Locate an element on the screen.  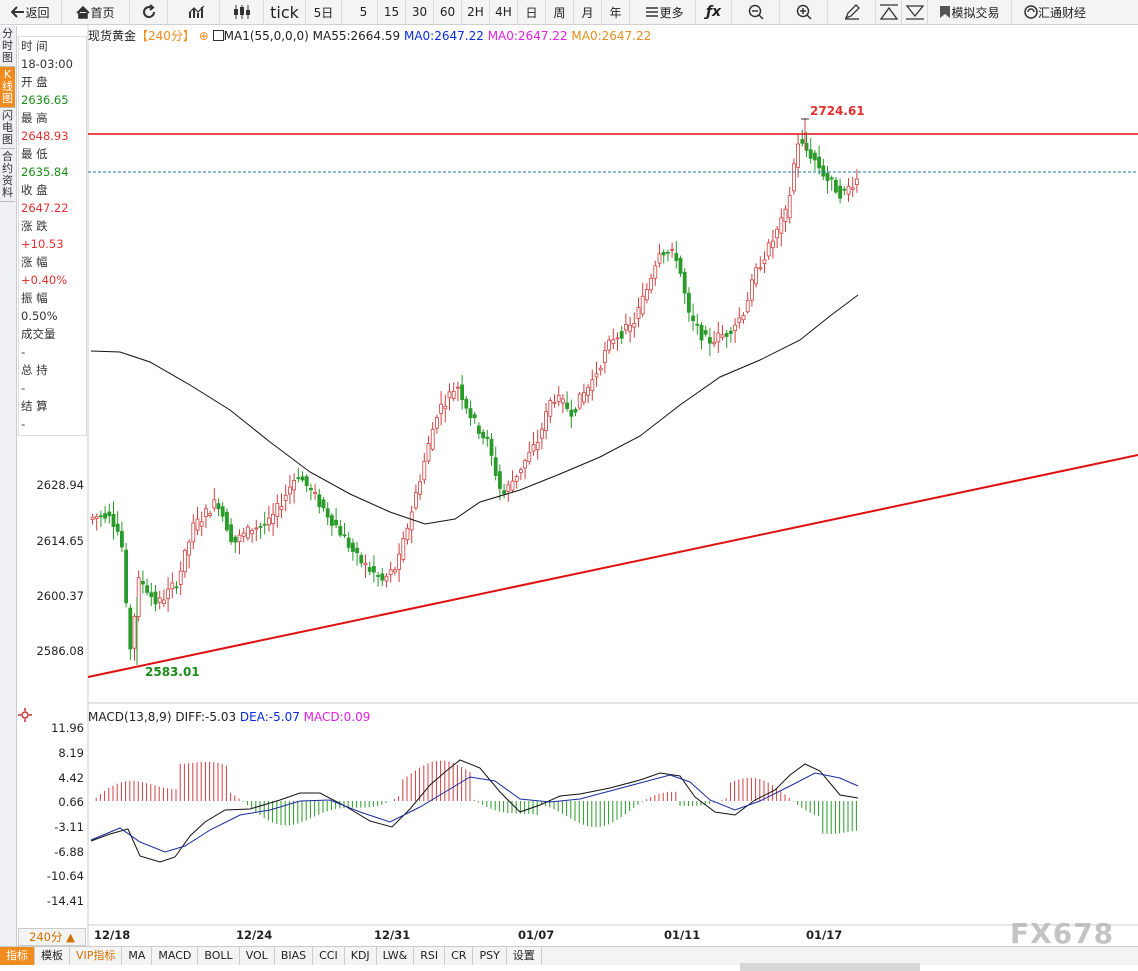
period-day: 日 is located at coordinates (532, 12).